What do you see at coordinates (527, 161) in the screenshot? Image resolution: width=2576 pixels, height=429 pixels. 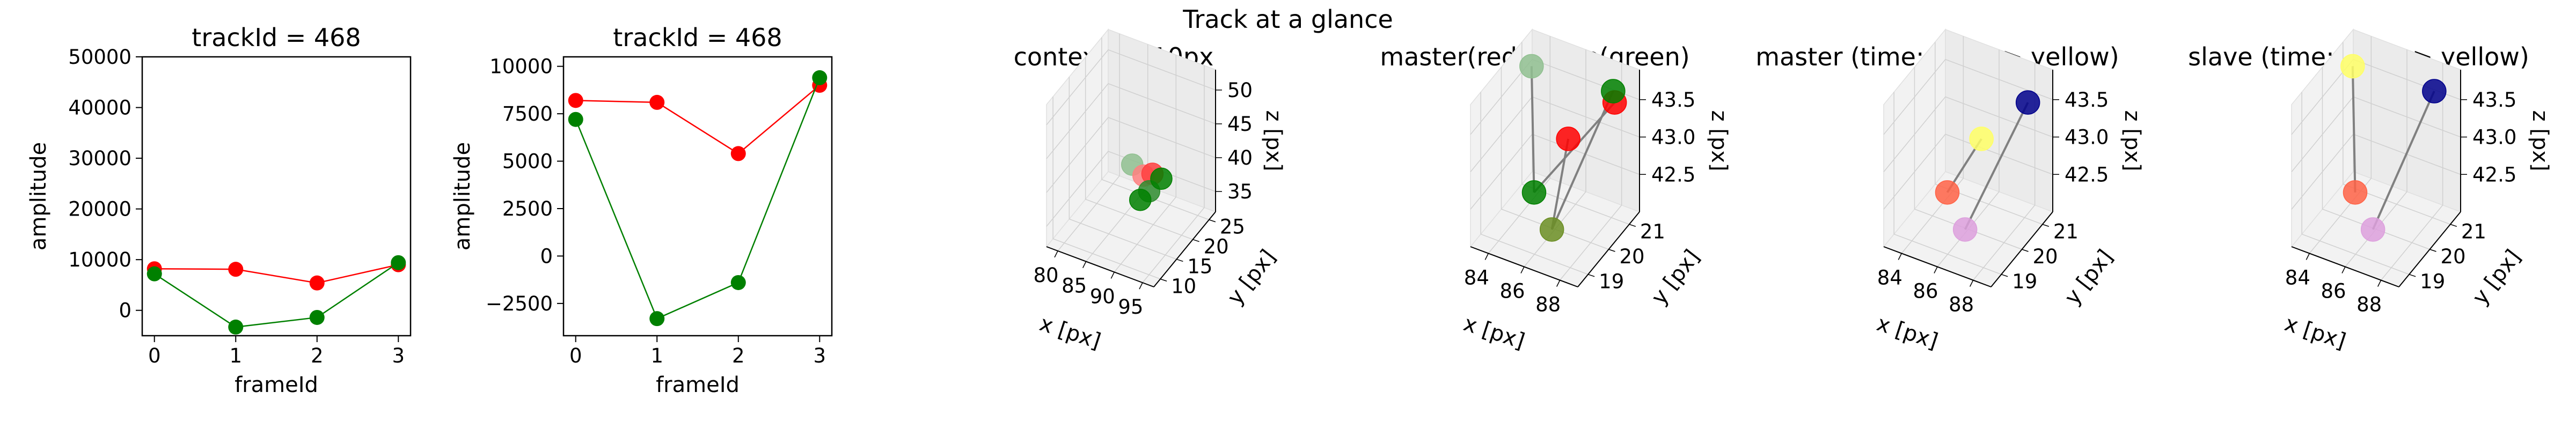 I see `y-tick-label: 5000` at bounding box center [527, 161].